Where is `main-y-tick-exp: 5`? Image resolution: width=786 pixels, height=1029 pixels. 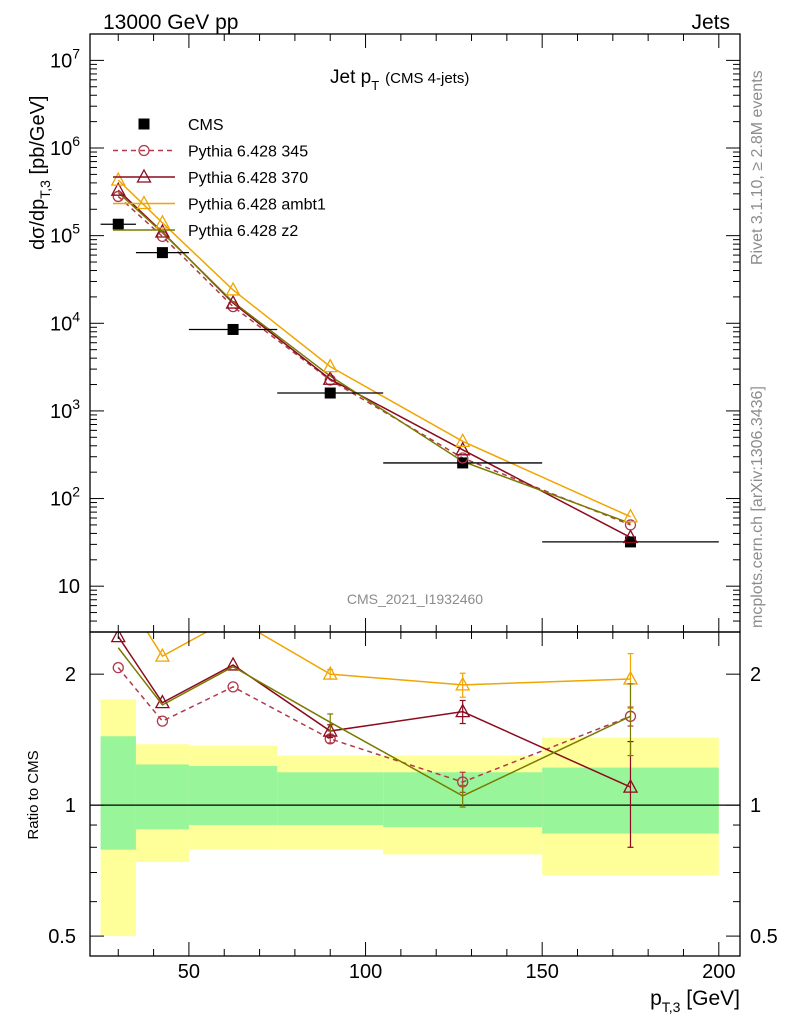
main-y-tick-exp: 5 is located at coordinates (76, 229).